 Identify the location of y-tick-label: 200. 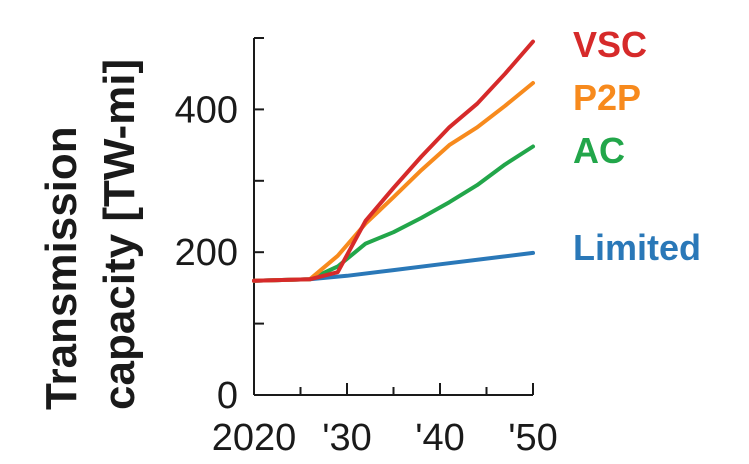
(206, 253).